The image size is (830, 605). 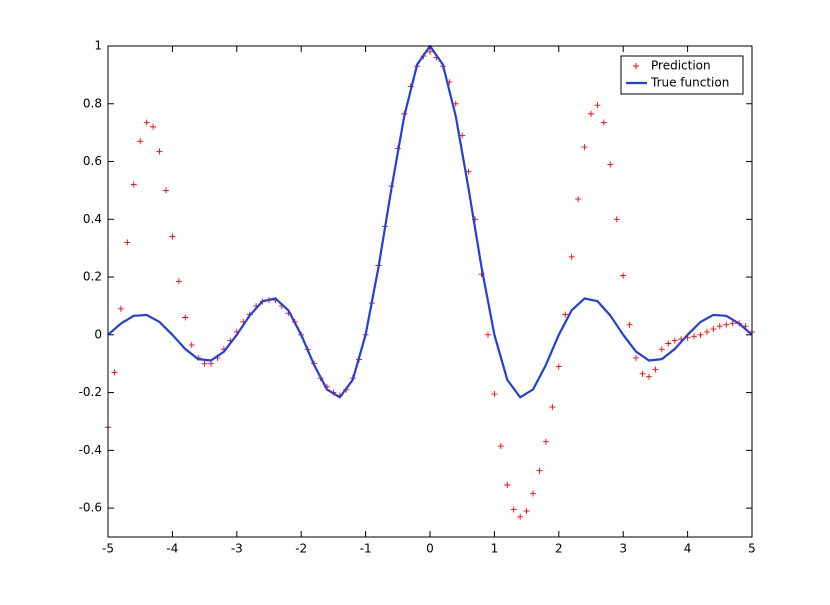 What do you see at coordinates (495, 549) in the screenshot?
I see `x-tick-label: 1` at bounding box center [495, 549].